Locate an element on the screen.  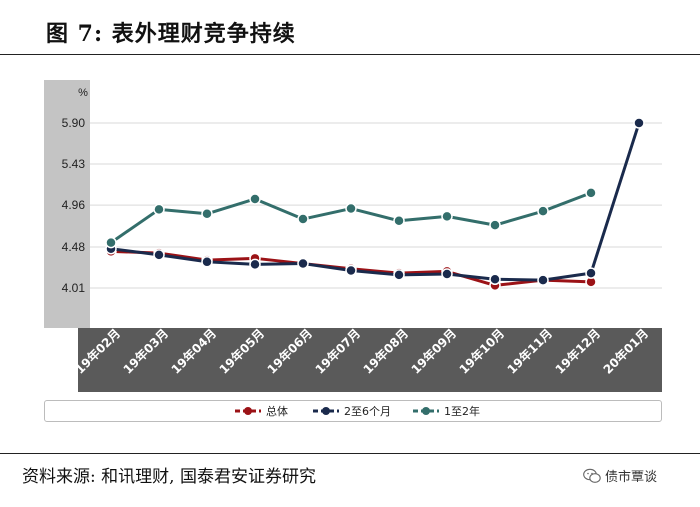
y-tick-label: 5.90 is located at coordinates (74, 123).